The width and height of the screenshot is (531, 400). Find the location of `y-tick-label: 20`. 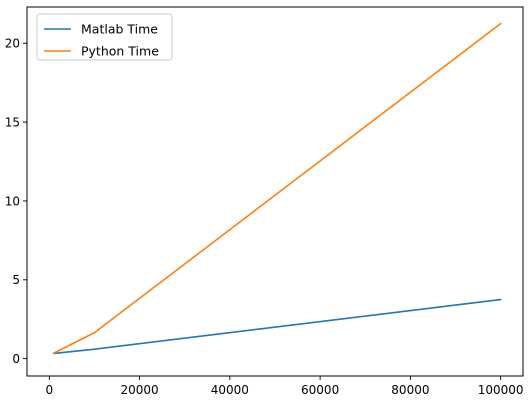

y-tick-label: 20 is located at coordinates (12, 44).